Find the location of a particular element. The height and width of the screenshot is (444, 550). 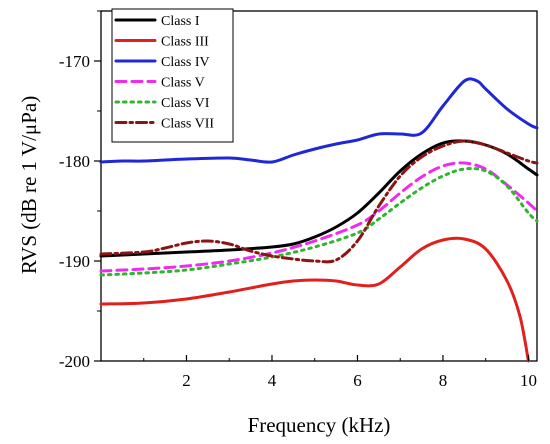

x-tick-label: 6 is located at coordinates (357, 380).